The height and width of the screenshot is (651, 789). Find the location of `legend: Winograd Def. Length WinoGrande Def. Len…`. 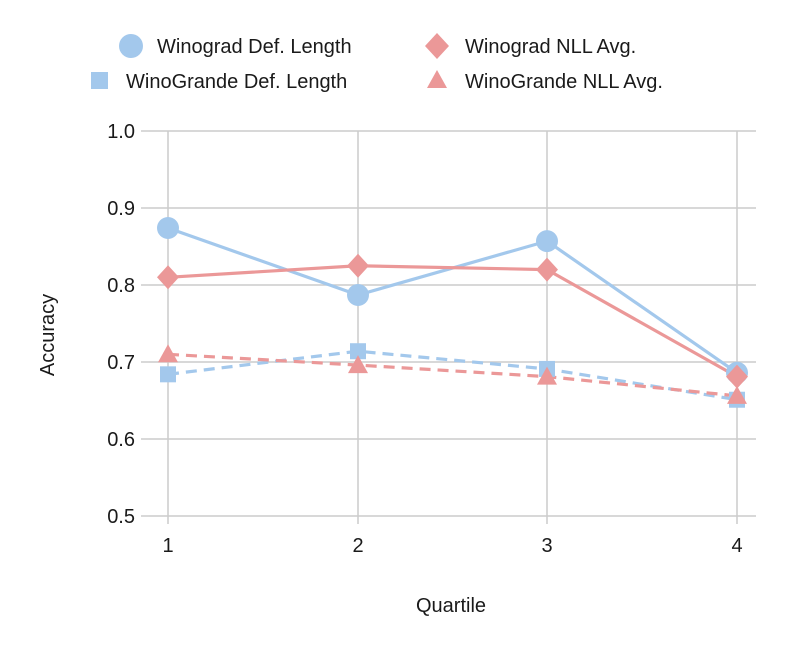

legend: Winograd Def. Length WinoGrande Def. Len… is located at coordinates (377, 63).